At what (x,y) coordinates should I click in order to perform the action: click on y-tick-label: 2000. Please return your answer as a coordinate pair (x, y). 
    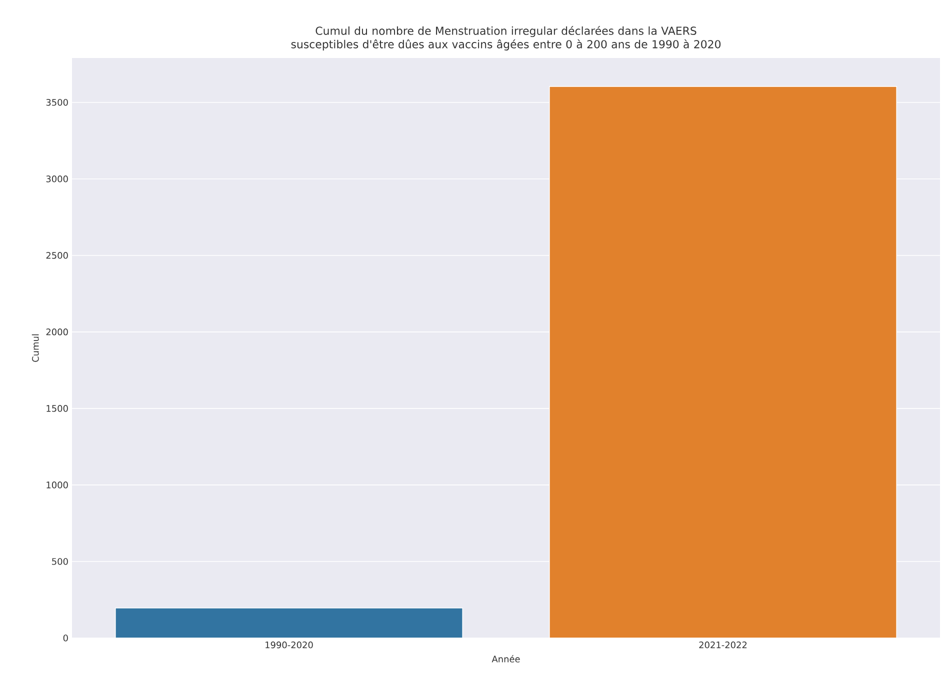
    Looking at the image, I should click on (57, 332).